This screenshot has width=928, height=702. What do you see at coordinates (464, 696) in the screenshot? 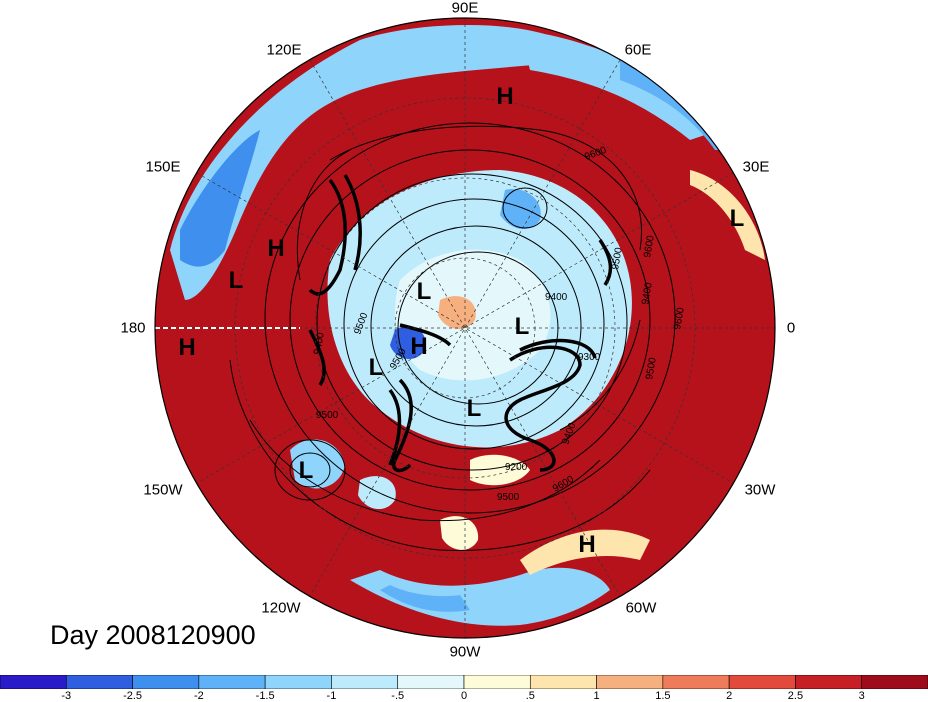
I see `colorbar-tick-label: 0` at bounding box center [464, 696].